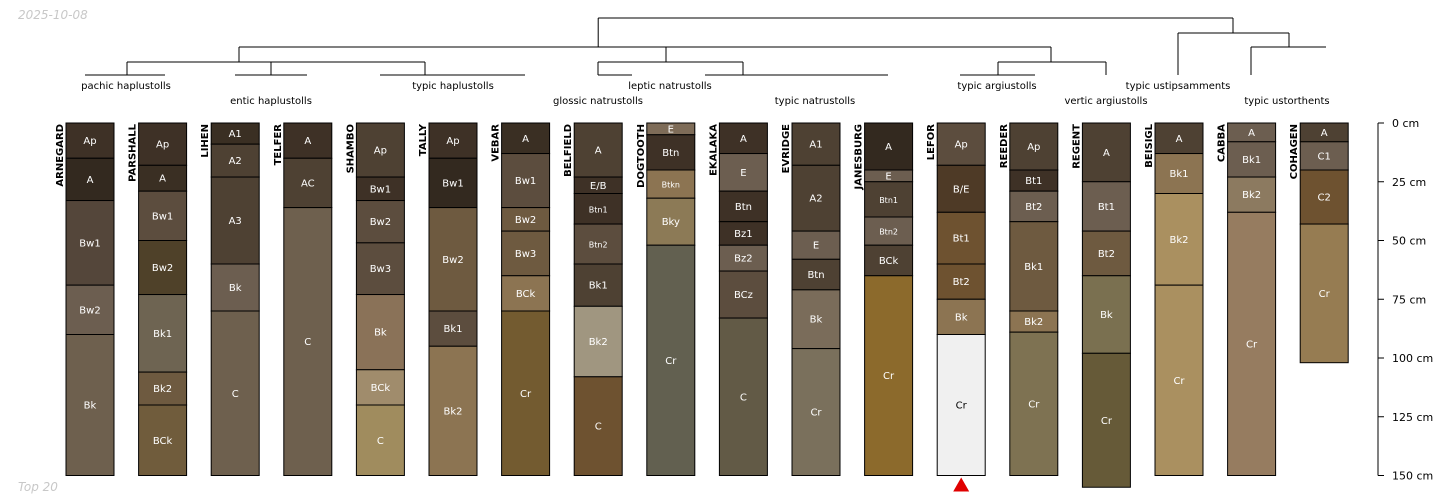 This screenshot has height=500, width=1450. Describe the element at coordinates (1409, 182) in the screenshot. I see `depth-tick-label: 25 cm` at that location.